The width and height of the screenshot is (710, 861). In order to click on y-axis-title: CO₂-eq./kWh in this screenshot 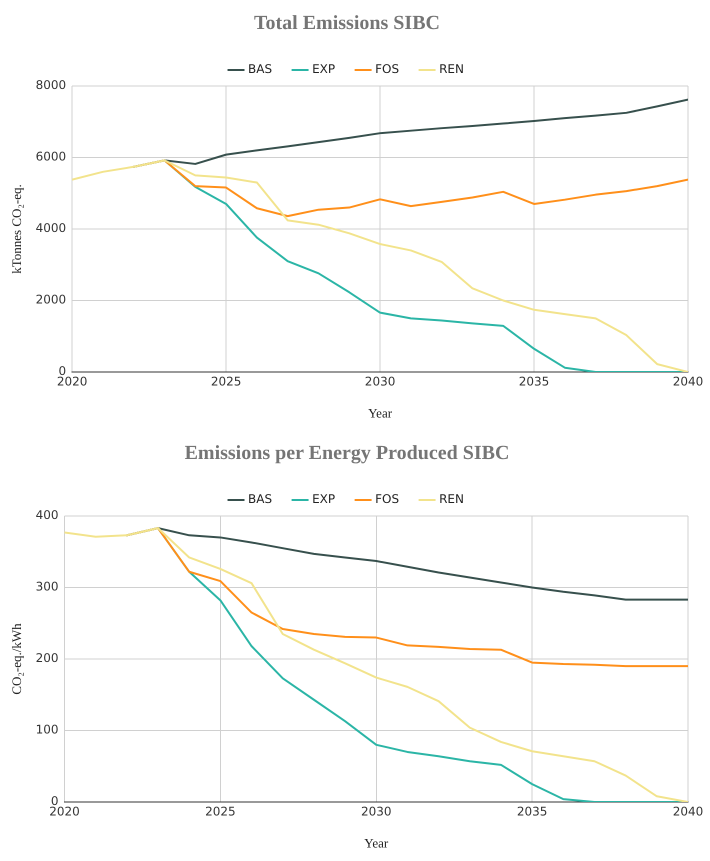, I will do `click(16, 658)`.